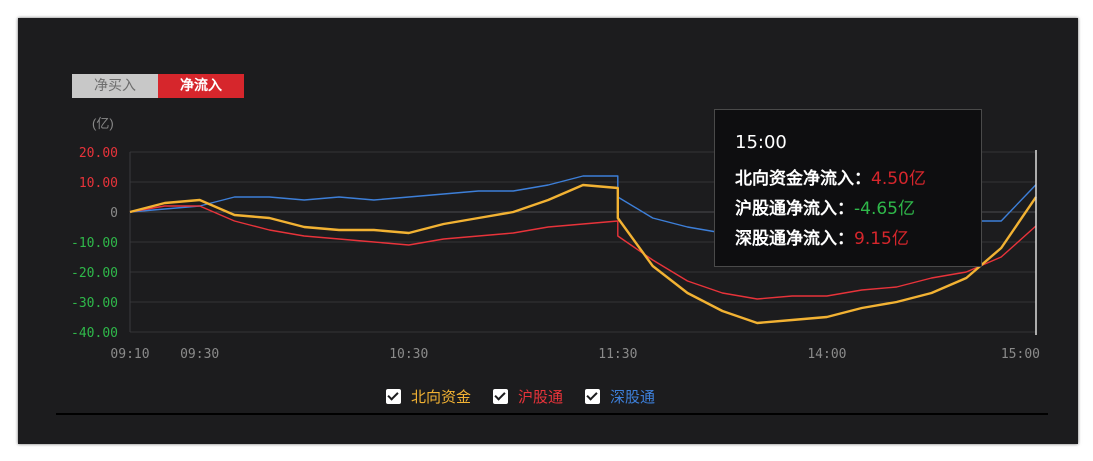 The image size is (1093, 461). Describe the element at coordinates (129, 354) in the screenshot. I see `x-tick-label: 09:10` at that location.